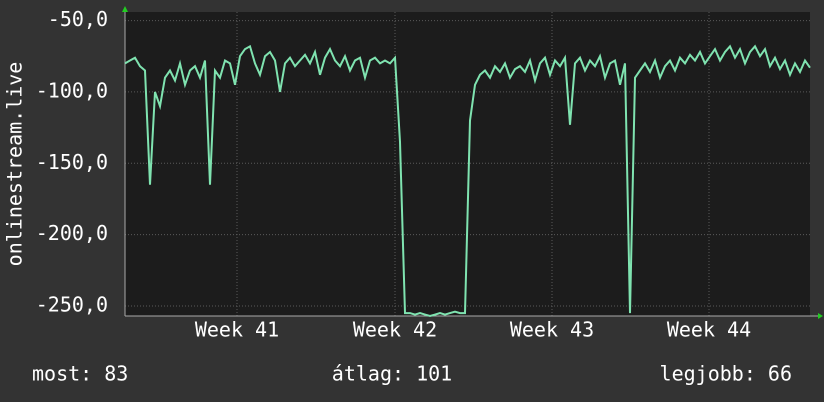 The image size is (824, 402). Describe the element at coordinates (709, 330) in the screenshot. I see `x-tick-label: Week 44` at that location.